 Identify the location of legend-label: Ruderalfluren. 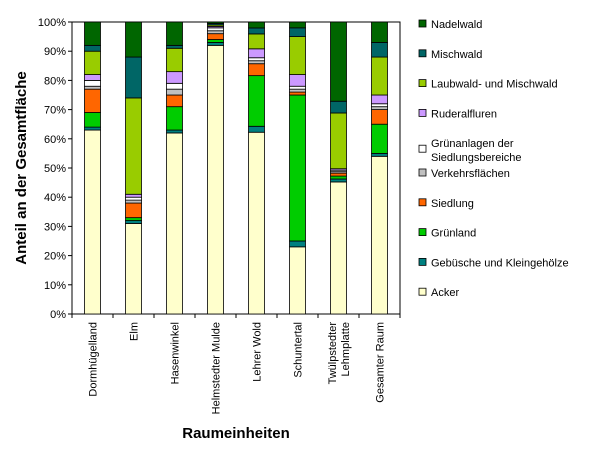
(464, 114).